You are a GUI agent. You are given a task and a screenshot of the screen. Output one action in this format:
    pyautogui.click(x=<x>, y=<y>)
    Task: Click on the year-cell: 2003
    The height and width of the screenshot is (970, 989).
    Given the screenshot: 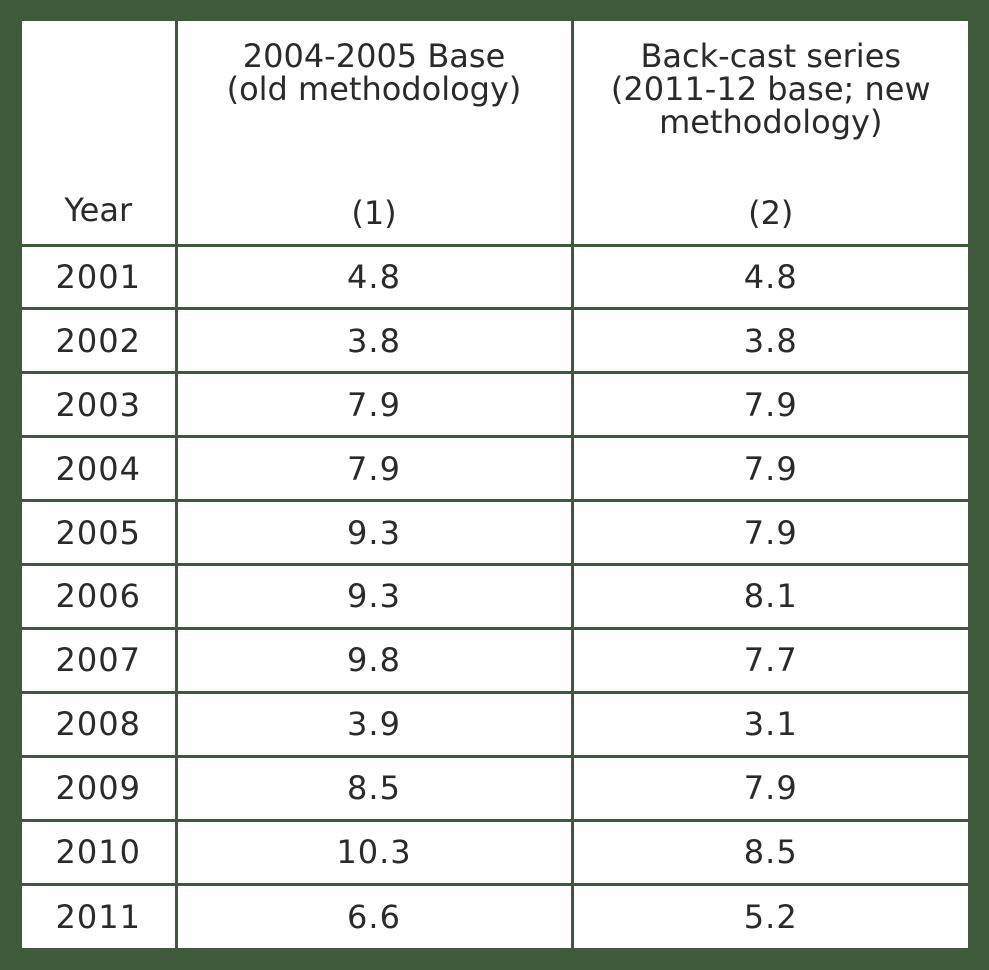 What is the action you would take?
    pyautogui.click(x=100, y=405)
    